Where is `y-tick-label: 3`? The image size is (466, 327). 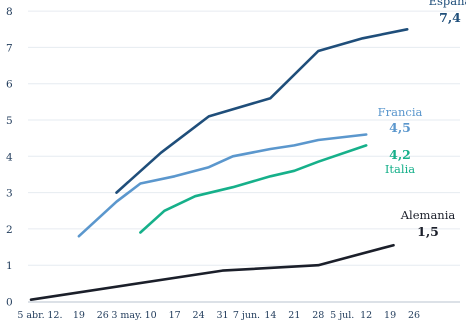 y-tick-label: 3 is located at coordinates (9, 194).